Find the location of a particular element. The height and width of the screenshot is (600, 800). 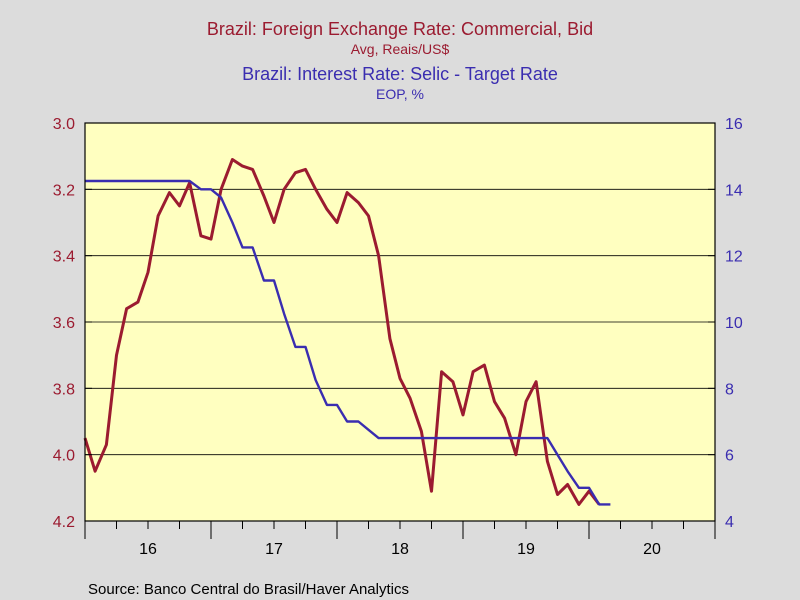

right-tick-label: 10 is located at coordinates (734, 323).